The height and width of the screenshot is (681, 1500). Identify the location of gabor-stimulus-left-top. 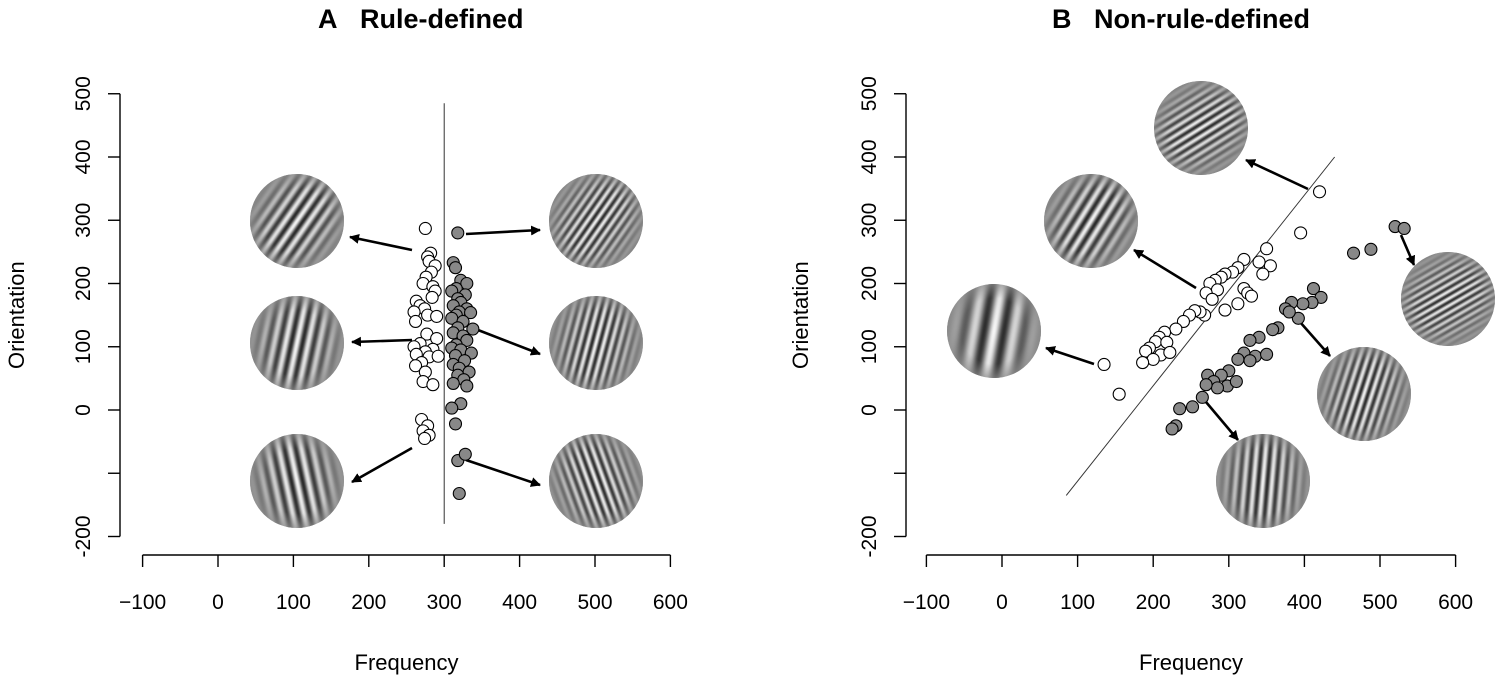
(297, 221).